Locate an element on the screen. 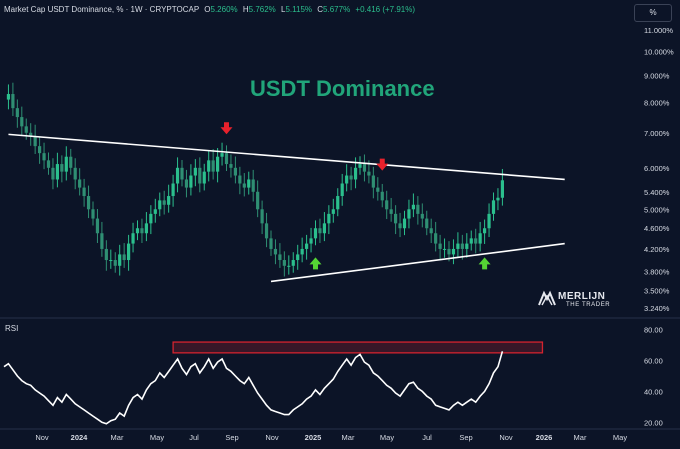 The height and width of the screenshot is (449, 680). time-tick-label: 2025 is located at coordinates (313, 437).